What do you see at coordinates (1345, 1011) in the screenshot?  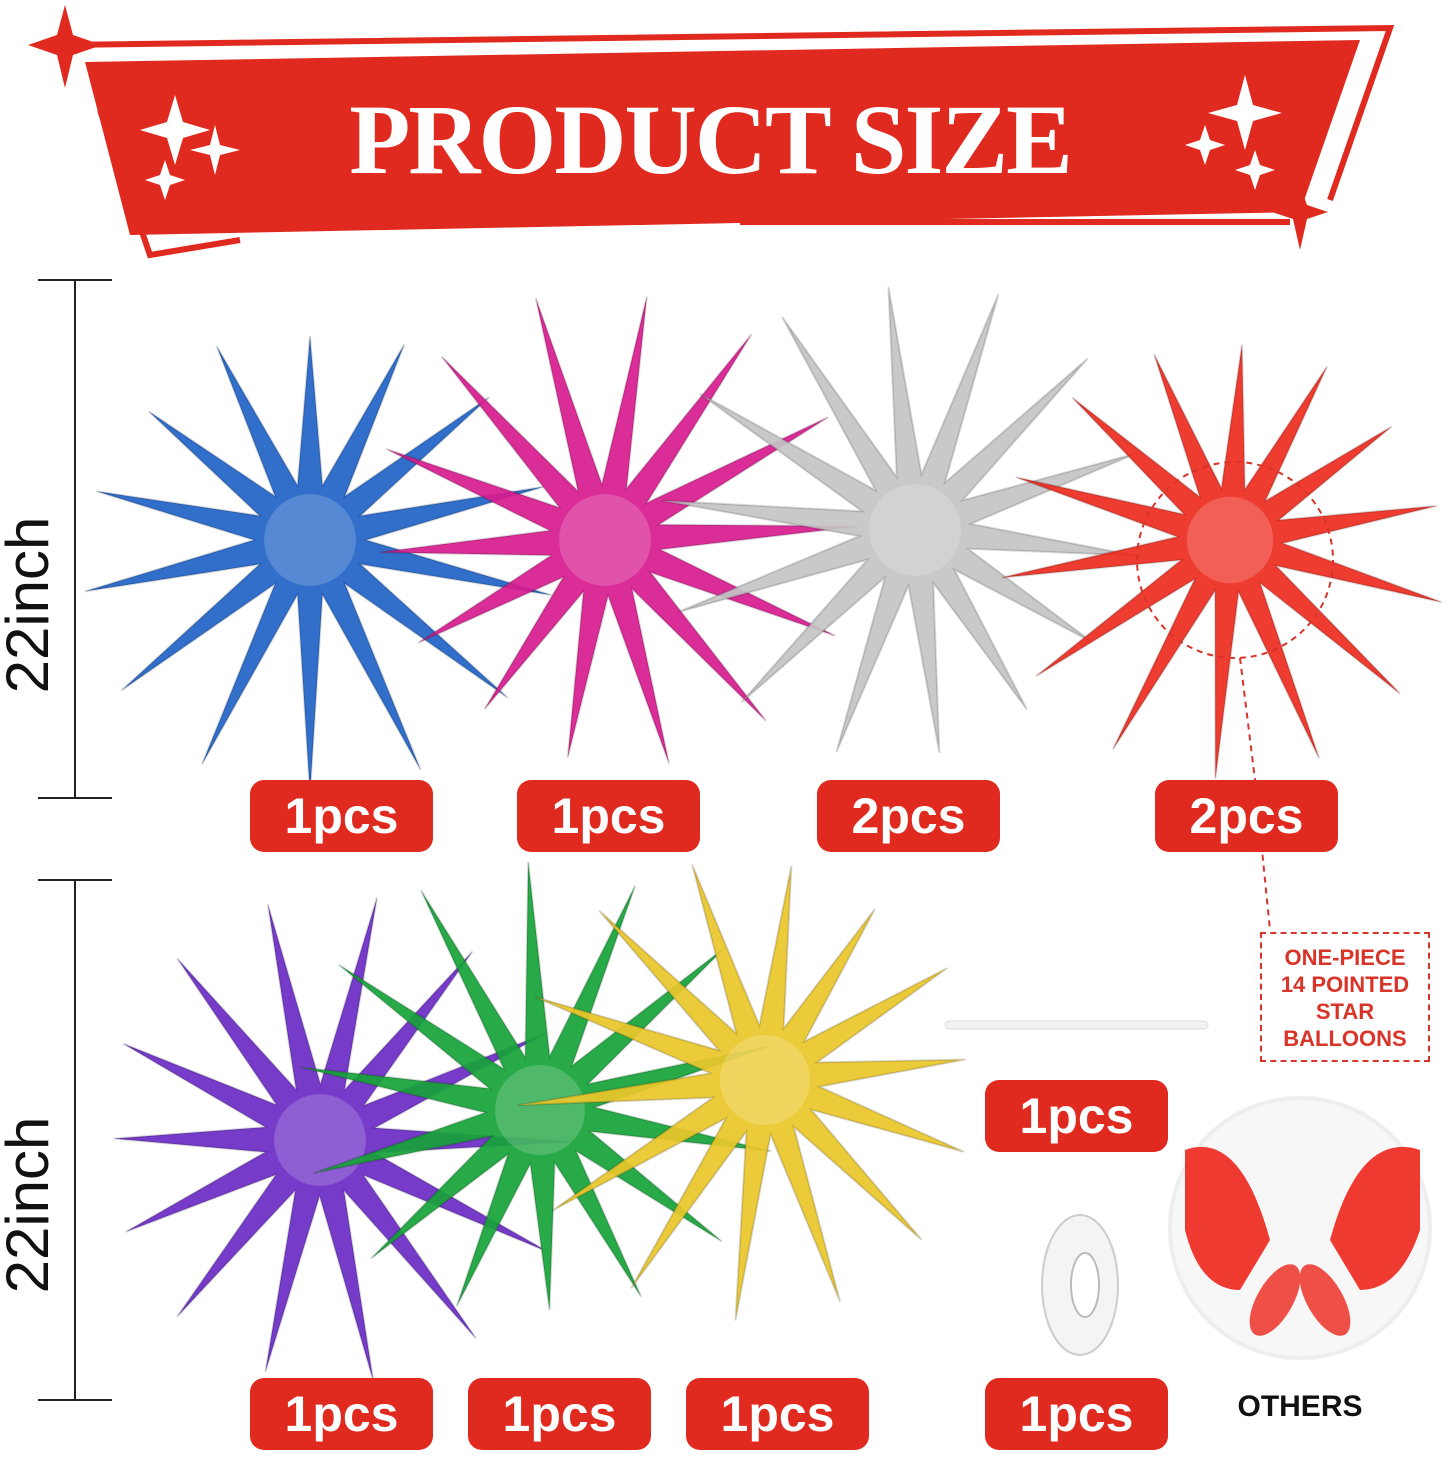 I see `note-line: STAR` at bounding box center [1345, 1011].